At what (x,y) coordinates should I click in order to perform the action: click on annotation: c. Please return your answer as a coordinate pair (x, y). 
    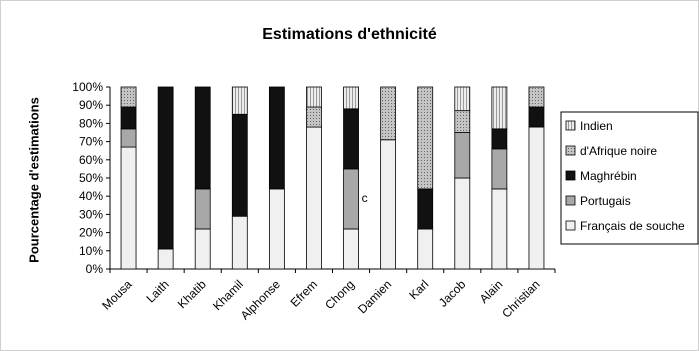
    Looking at the image, I should click on (365, 198).